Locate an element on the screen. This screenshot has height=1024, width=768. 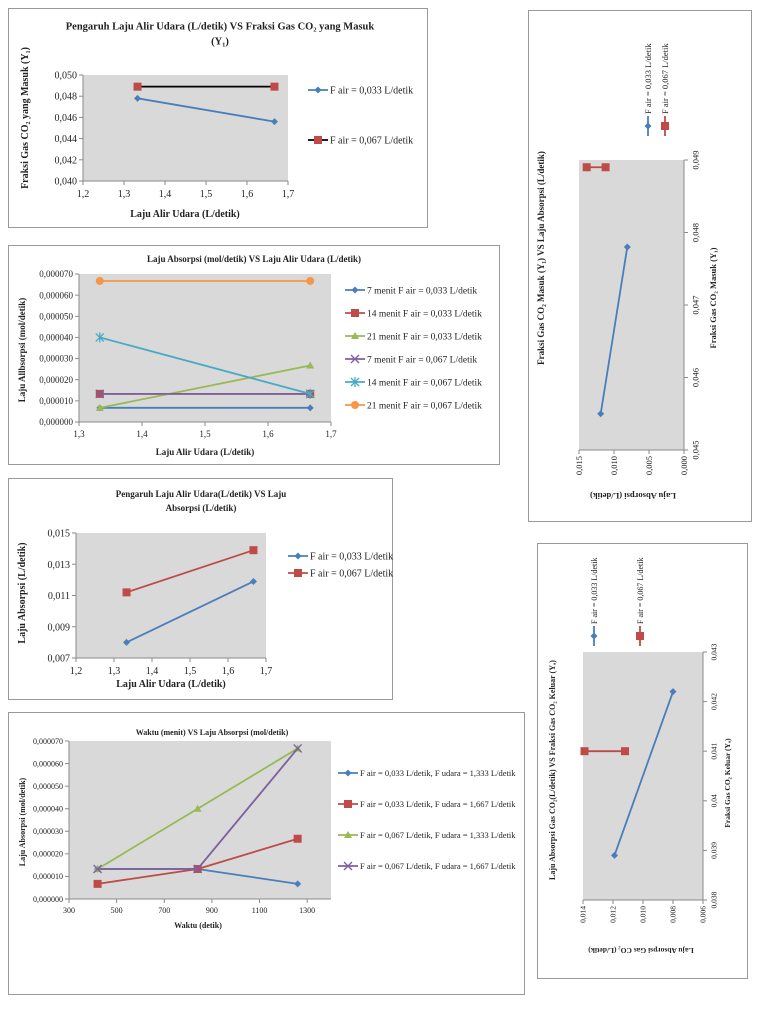
y-tick-label: 0,040 is located at coordinates (66, 182).